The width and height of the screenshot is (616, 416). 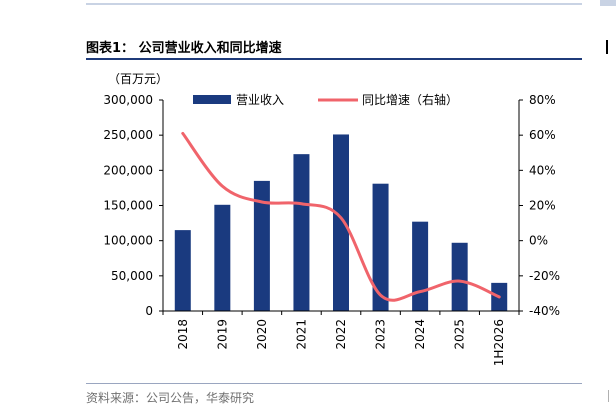 I want to click on x-tick-label: 2024, so click(x=420, y=334).